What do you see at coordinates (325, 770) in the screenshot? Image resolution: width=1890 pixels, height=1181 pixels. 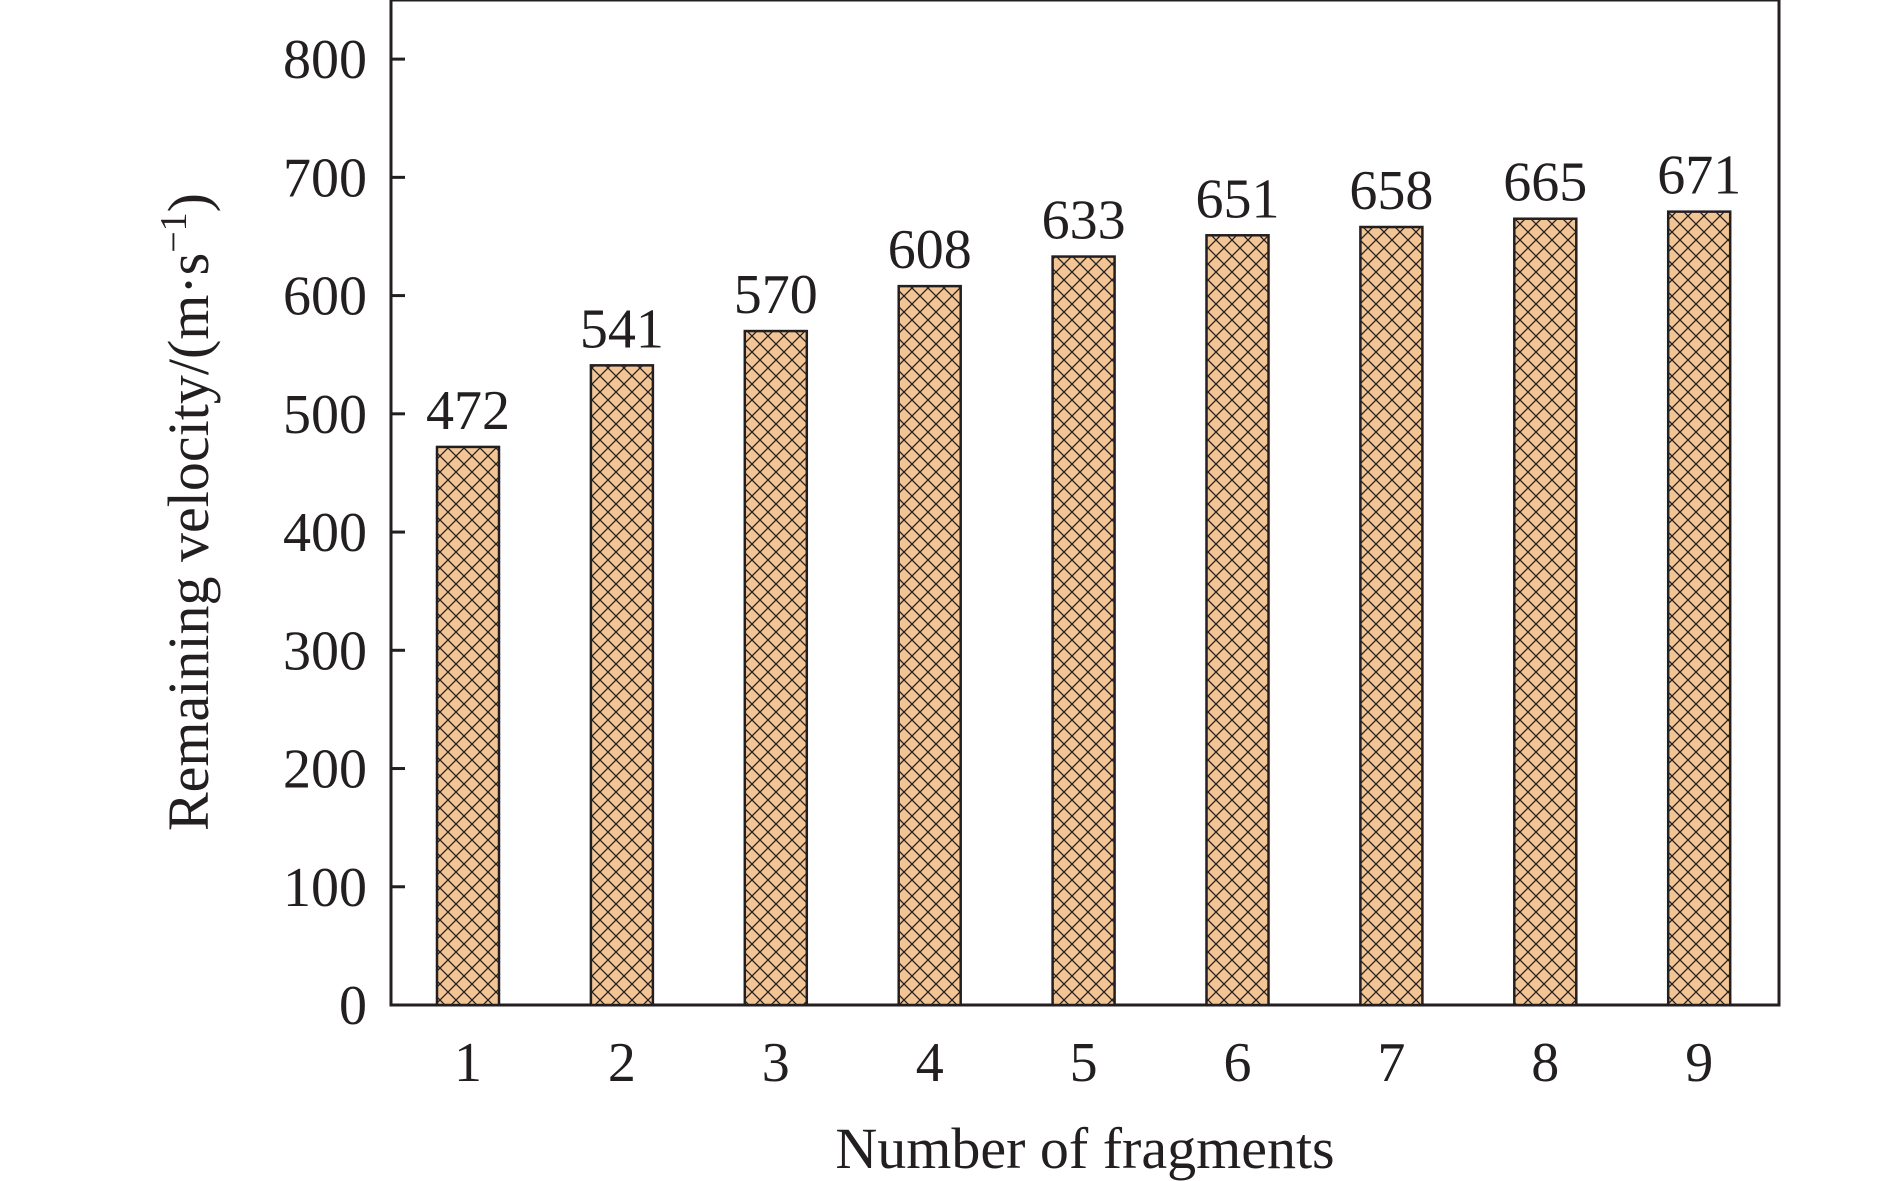 I see `y-tick-label: 200` at bounding box center [325, 770].